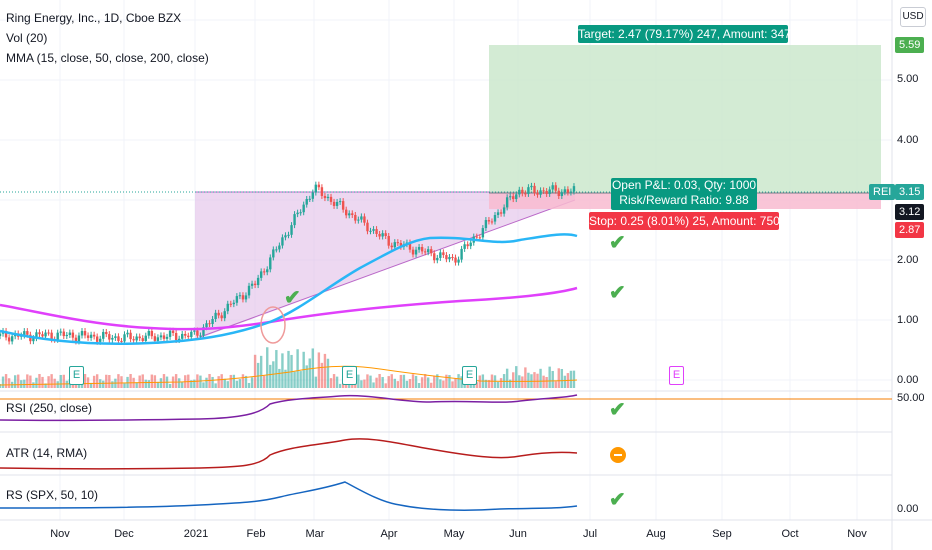 The height and width of the screenshot is (550, 932). I want to click on atr-legend: ATR (14, RMA), so click(47, 453).